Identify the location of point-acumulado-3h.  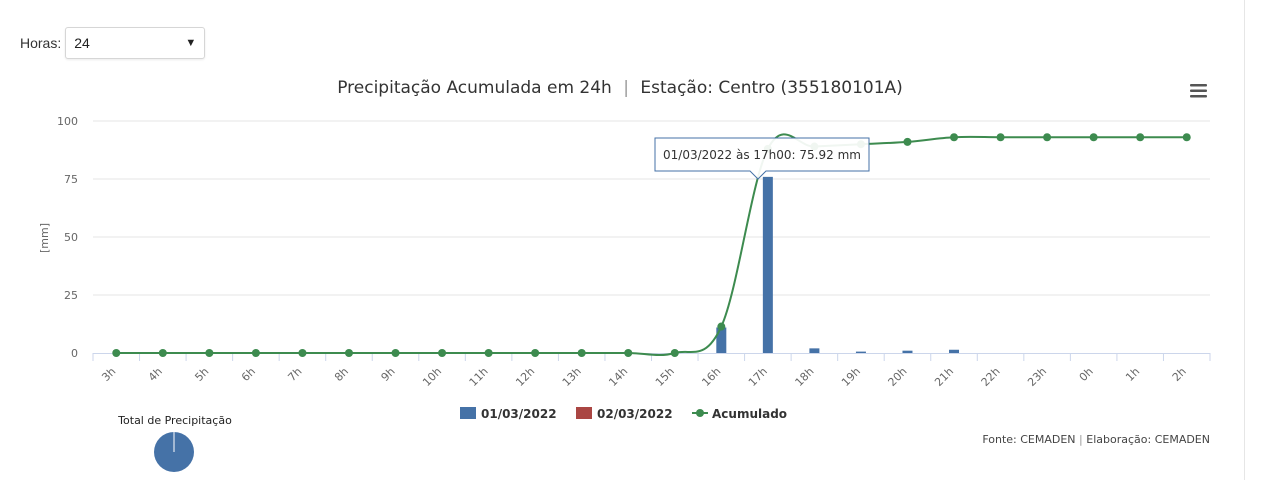
(116, 353).